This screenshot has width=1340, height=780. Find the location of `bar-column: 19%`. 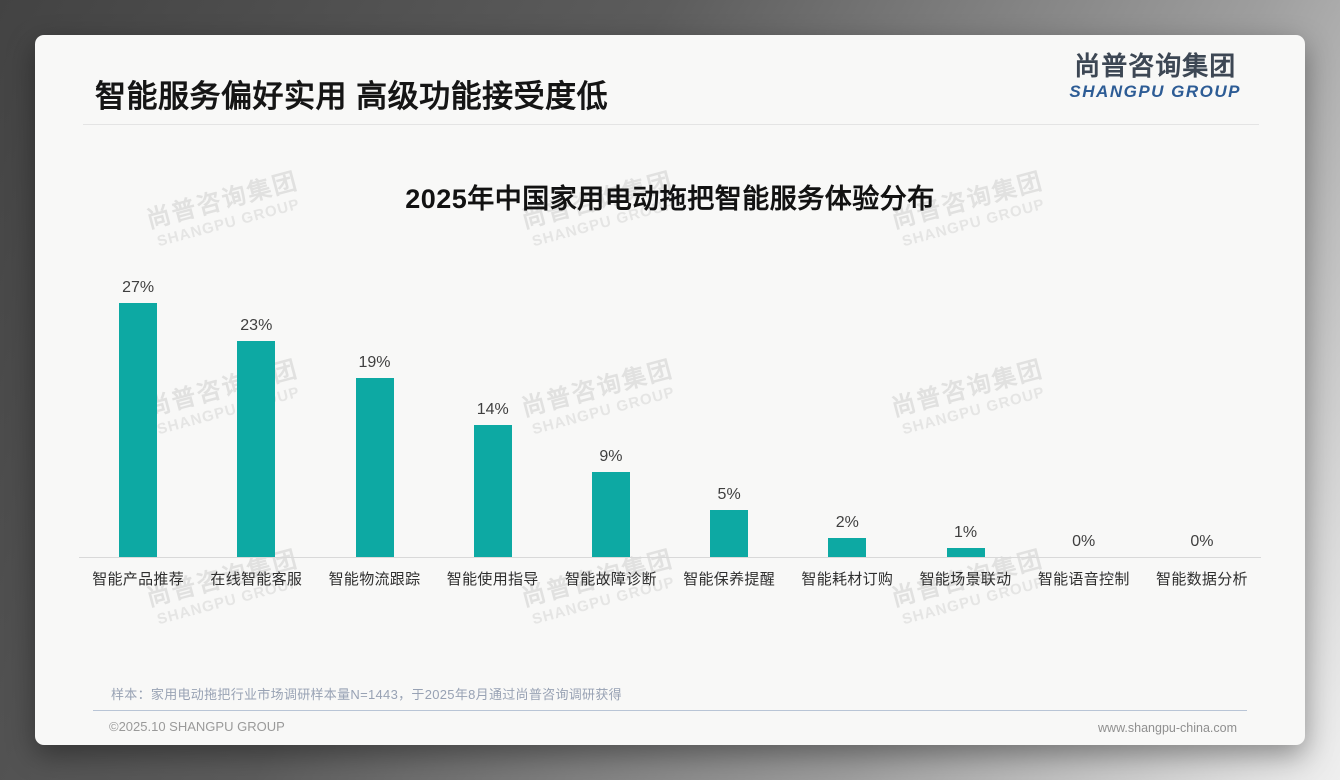

bar-column: 19% is located at coordinates (374, 456).